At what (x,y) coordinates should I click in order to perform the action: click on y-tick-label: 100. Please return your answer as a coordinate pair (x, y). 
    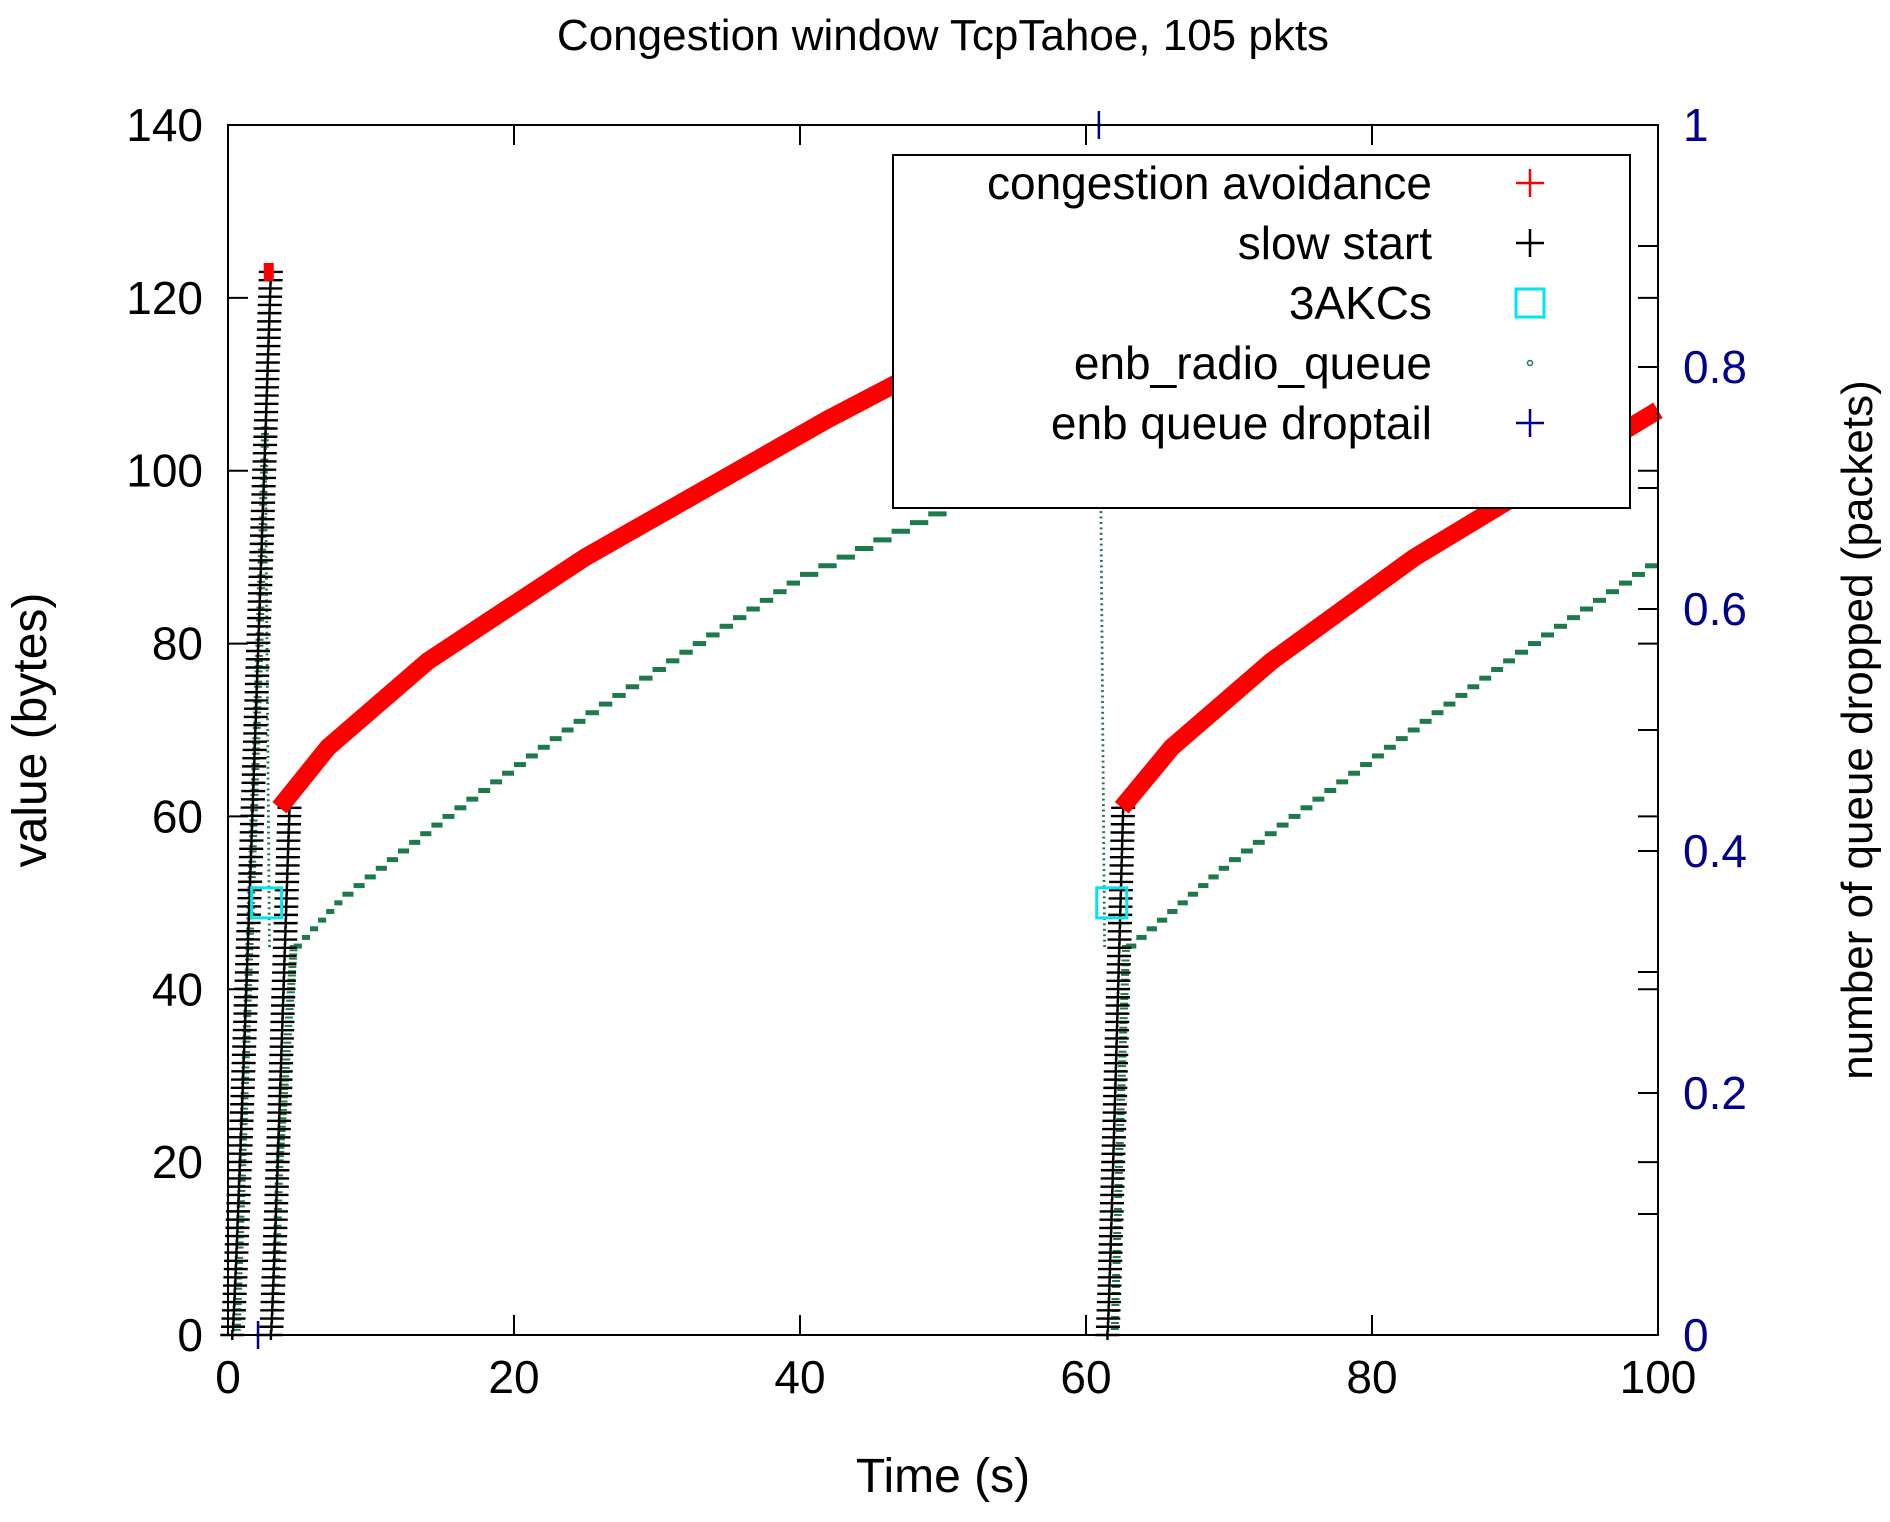
    Looking at the image, I should click on (164, 471).